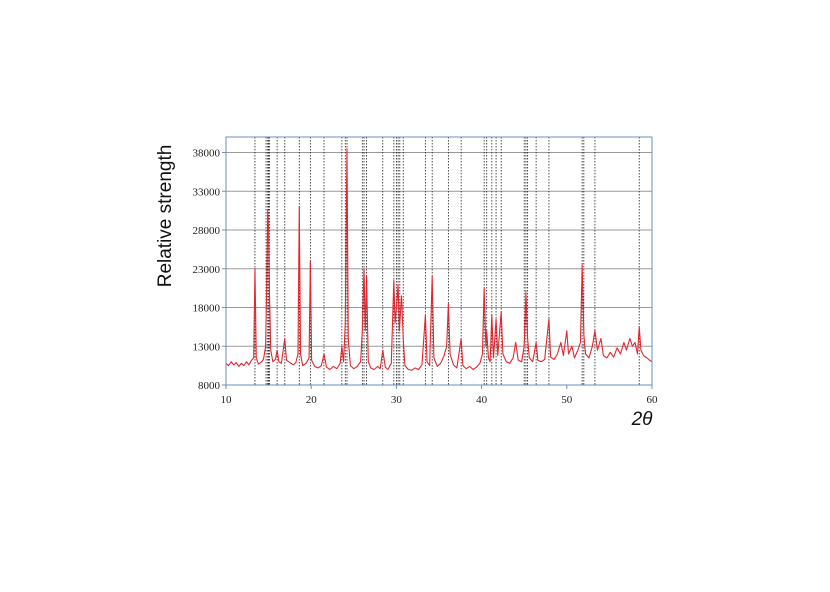 This screenshot has width=830, height=592. I want to click on x-tick-label: 20, so click(312, 400).